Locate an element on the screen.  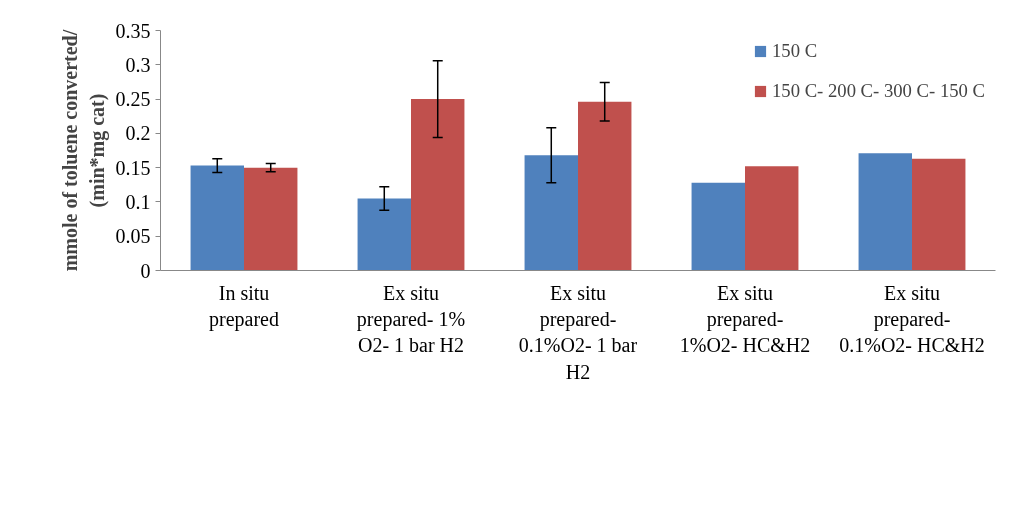
y-tick-label: 0 is located at coordinates (145, 270).